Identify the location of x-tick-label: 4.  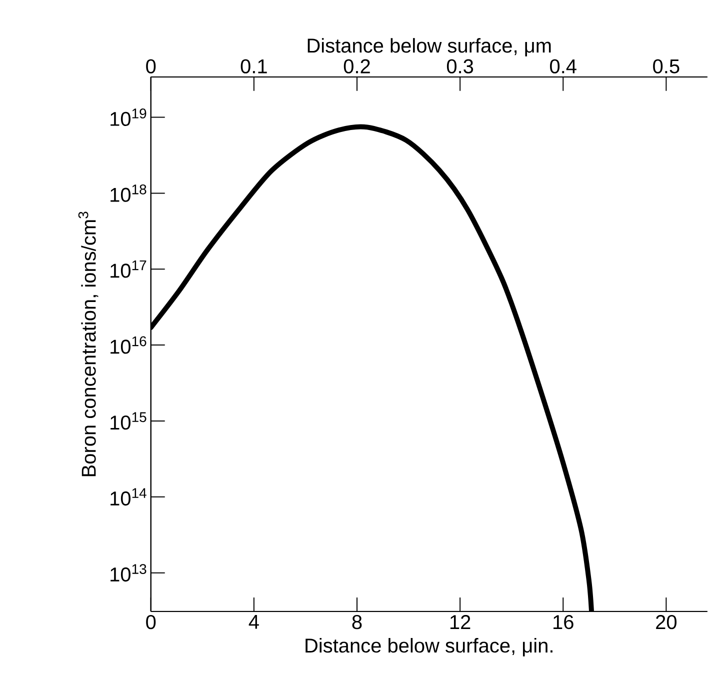
(253, 621).